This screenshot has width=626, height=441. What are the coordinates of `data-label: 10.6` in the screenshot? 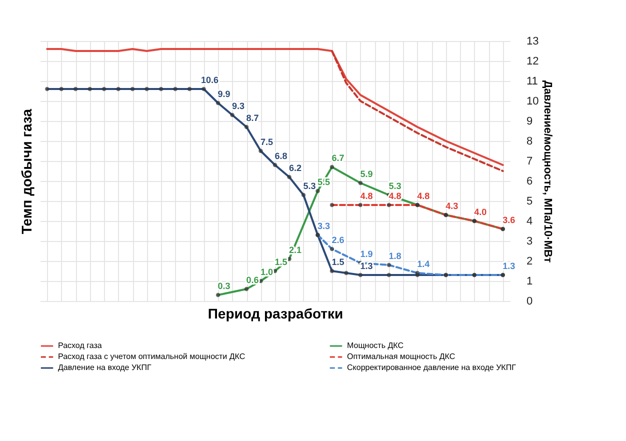 It's located at (210, 80).